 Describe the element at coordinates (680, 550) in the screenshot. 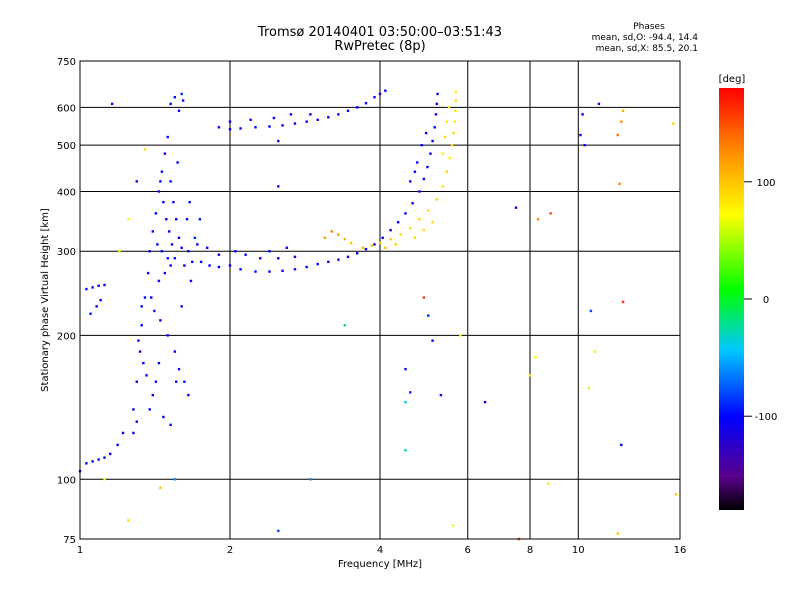

I see `x-tick-label: 16` at that location.